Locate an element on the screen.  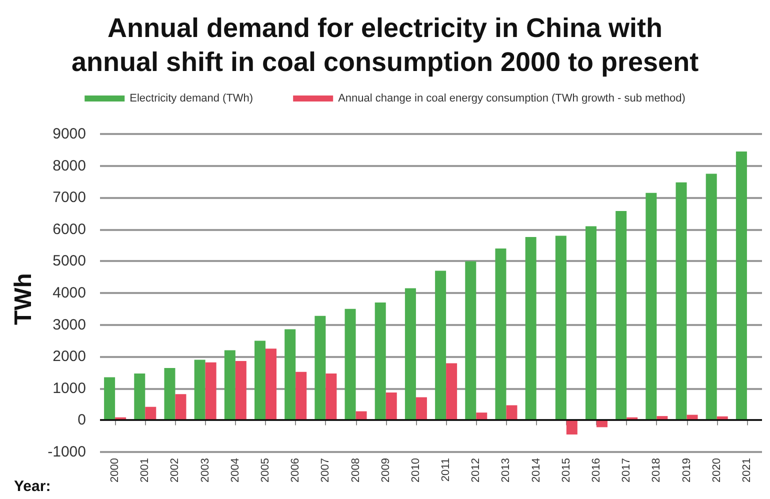
chart-title: Annual demand for electricity in China with annual shift in coal consumption 2000 to present is located at coordinates (385, 45).